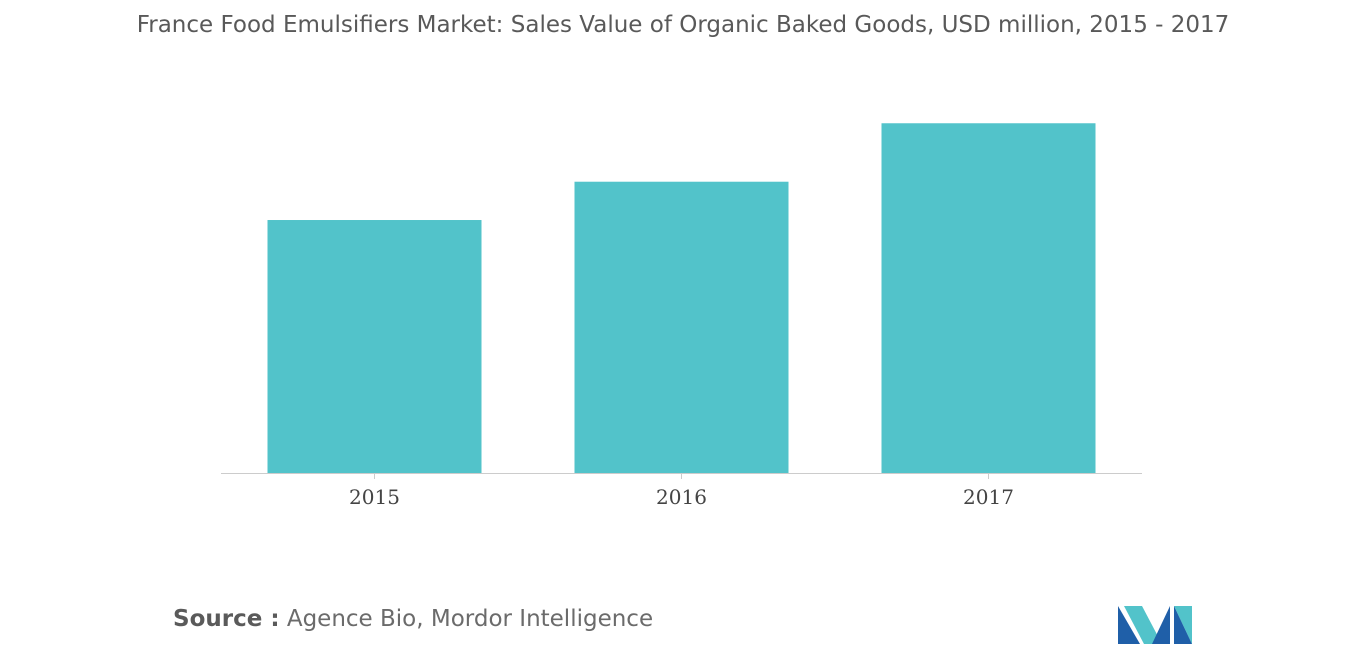 This screenshot has width=1366, height=655. What do you see at coordinates (988, 298) in the screenshot?
I see `bar-2017` at bounding box center [988, 298].